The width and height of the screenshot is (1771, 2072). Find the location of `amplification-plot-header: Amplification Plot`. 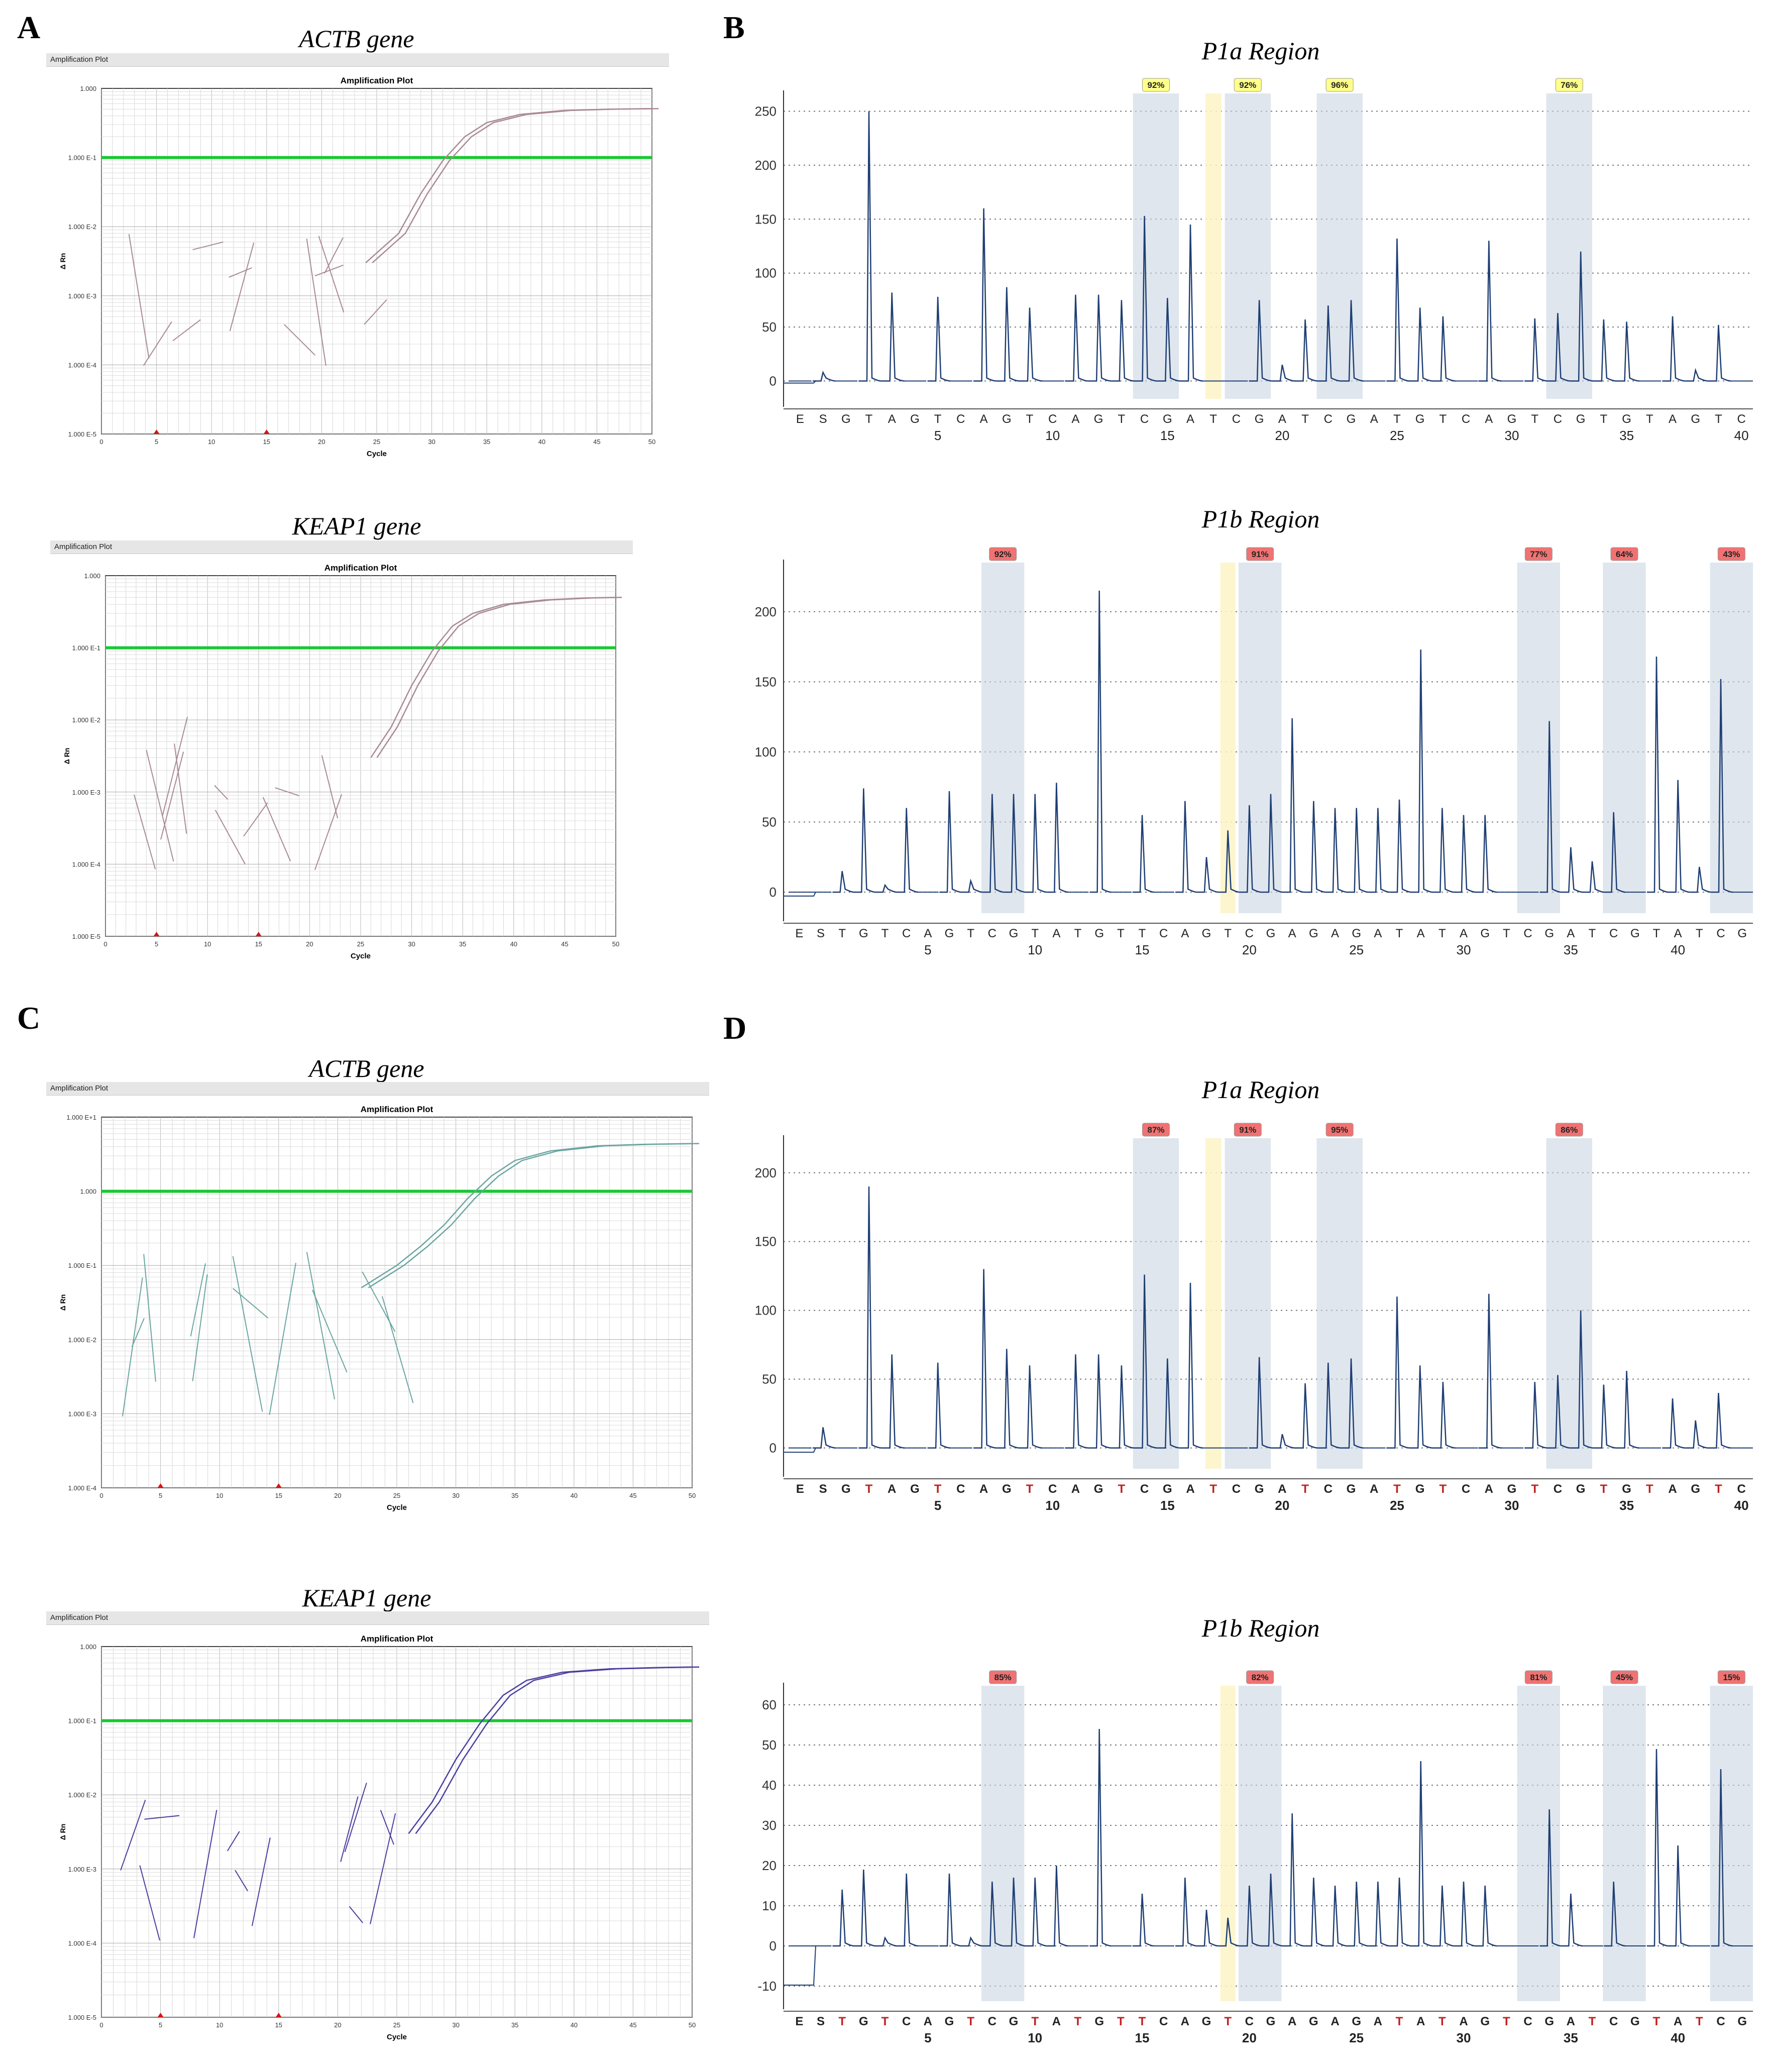

amplification-plot-header: Amplification Plot is located at coordinates (357, 60).